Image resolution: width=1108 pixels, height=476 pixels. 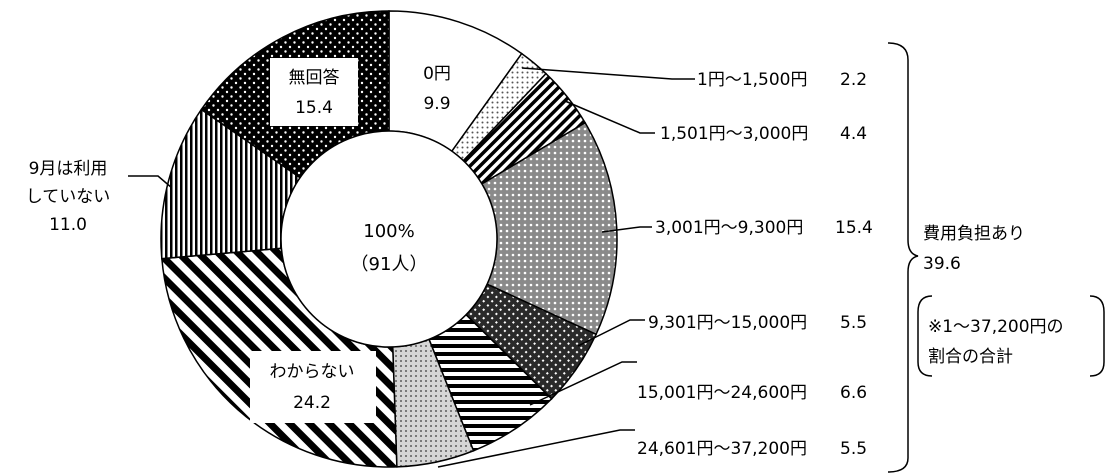 What do you see at coordinates (1097, 336) in the screenshot?
I see `note-paren-right` at bounding box center [1097, 336].